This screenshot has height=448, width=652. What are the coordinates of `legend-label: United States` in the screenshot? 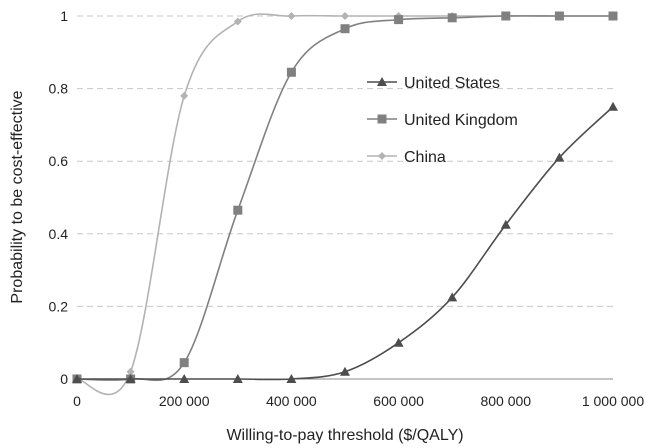 It's located at (452, 83).